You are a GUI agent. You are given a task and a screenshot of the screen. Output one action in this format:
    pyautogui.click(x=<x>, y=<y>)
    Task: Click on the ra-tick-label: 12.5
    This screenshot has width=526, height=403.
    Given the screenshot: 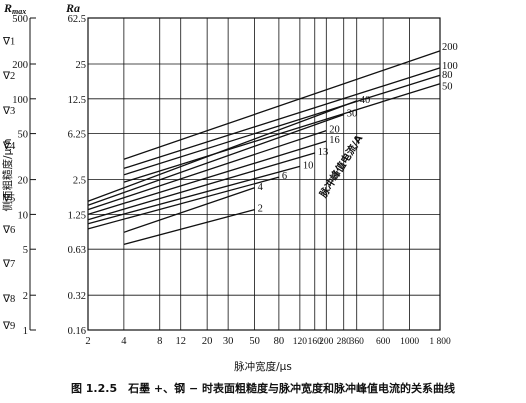 What is the action you would take?
    pyautogui.click(x=77, y=100)
    